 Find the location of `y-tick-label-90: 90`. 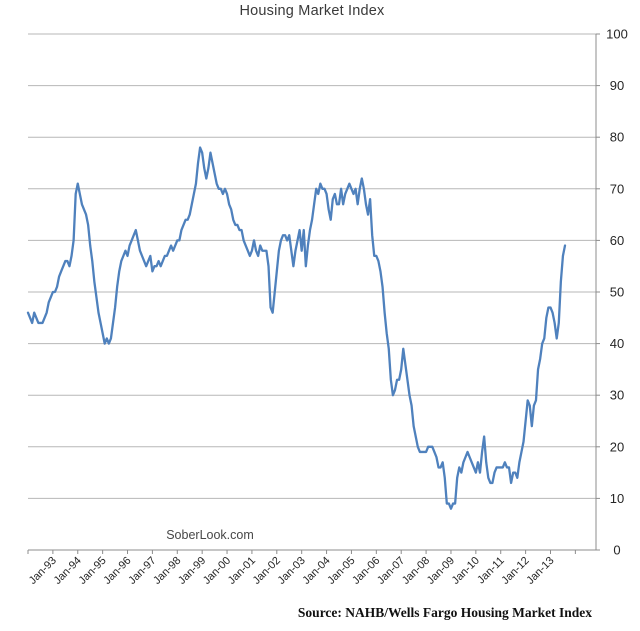

y-tick-label-90: 90 is located at coordinates (617, 85).